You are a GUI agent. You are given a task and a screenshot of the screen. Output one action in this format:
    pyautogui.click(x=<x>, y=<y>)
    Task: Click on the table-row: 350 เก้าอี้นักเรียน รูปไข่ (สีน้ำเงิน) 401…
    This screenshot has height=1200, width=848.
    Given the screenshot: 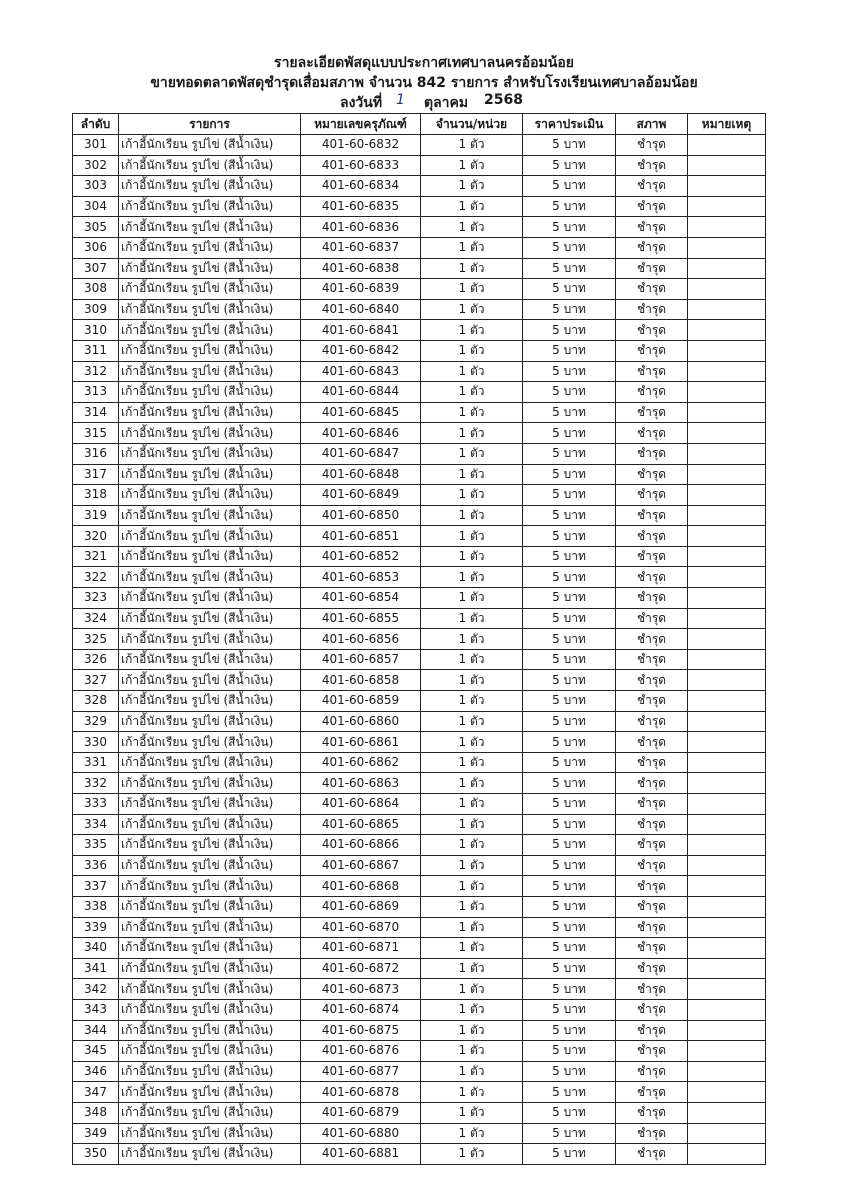 What is the action you would take?
    pyautogui.click(x=419, y=1154)
    